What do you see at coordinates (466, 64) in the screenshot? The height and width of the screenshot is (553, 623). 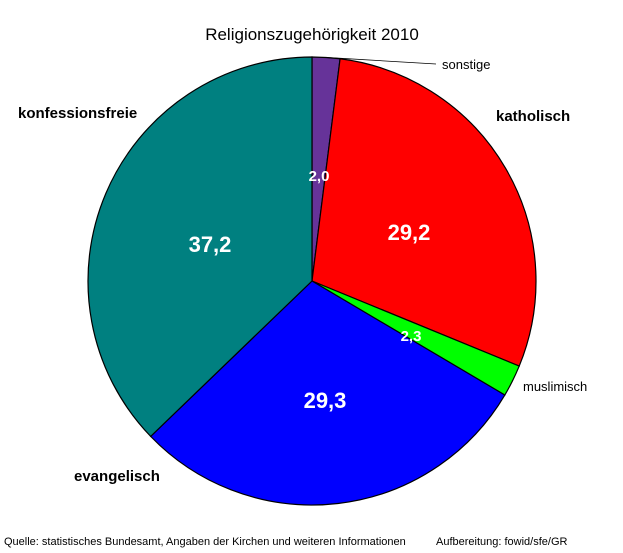 I see `slice-label-sonstige: sonstige` at bounding box center [466, 64].